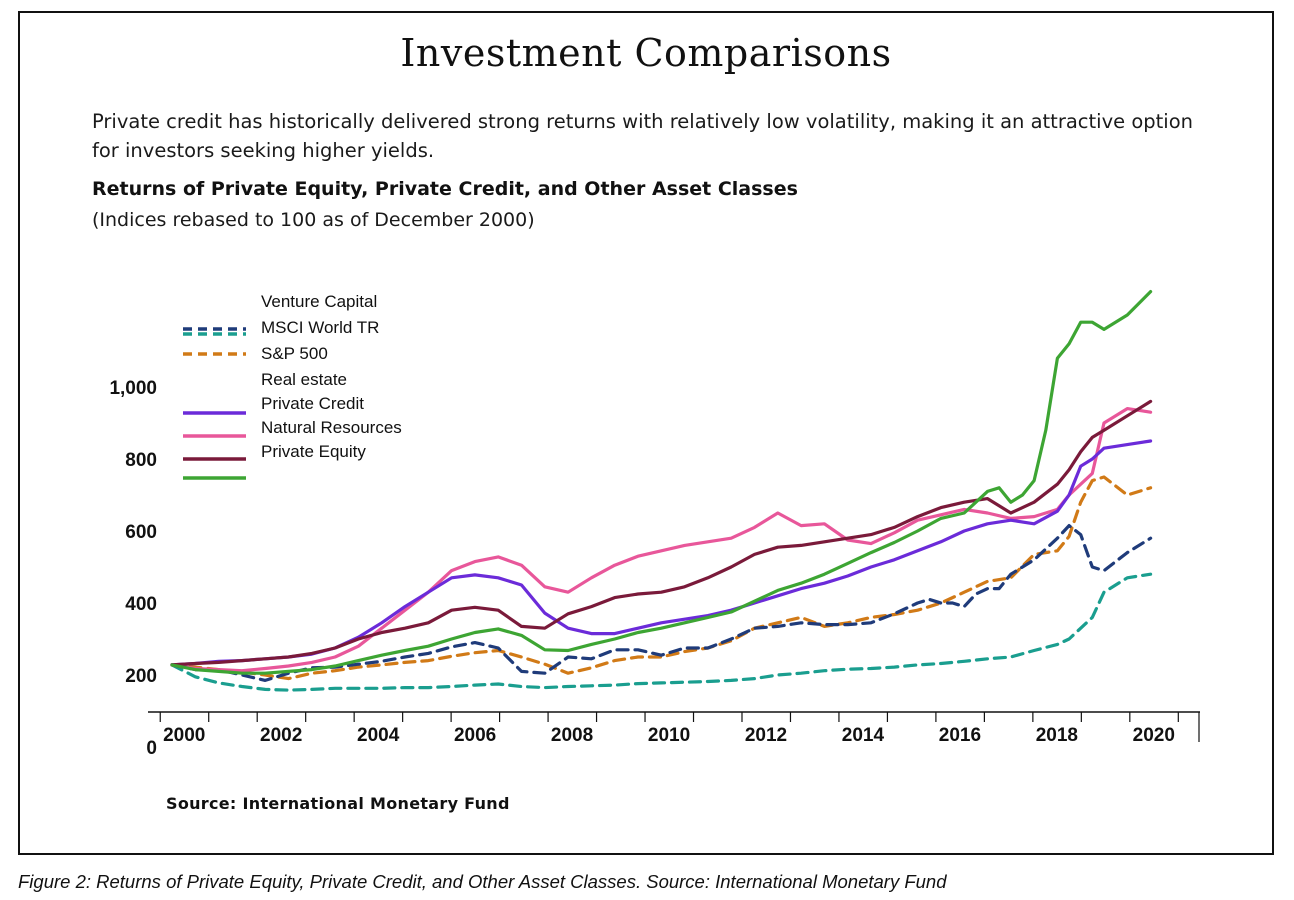  I want to click on x-tick-label: 2006, so click(475, 735).